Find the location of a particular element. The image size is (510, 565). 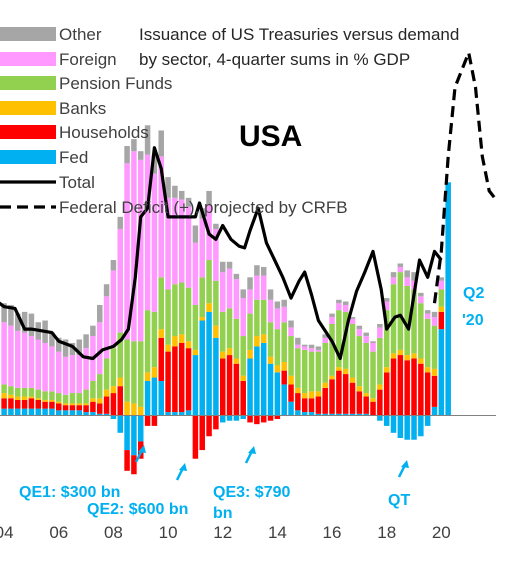

annotation-qe2: QE2: $600 bn is located at coordinates (137, 509).